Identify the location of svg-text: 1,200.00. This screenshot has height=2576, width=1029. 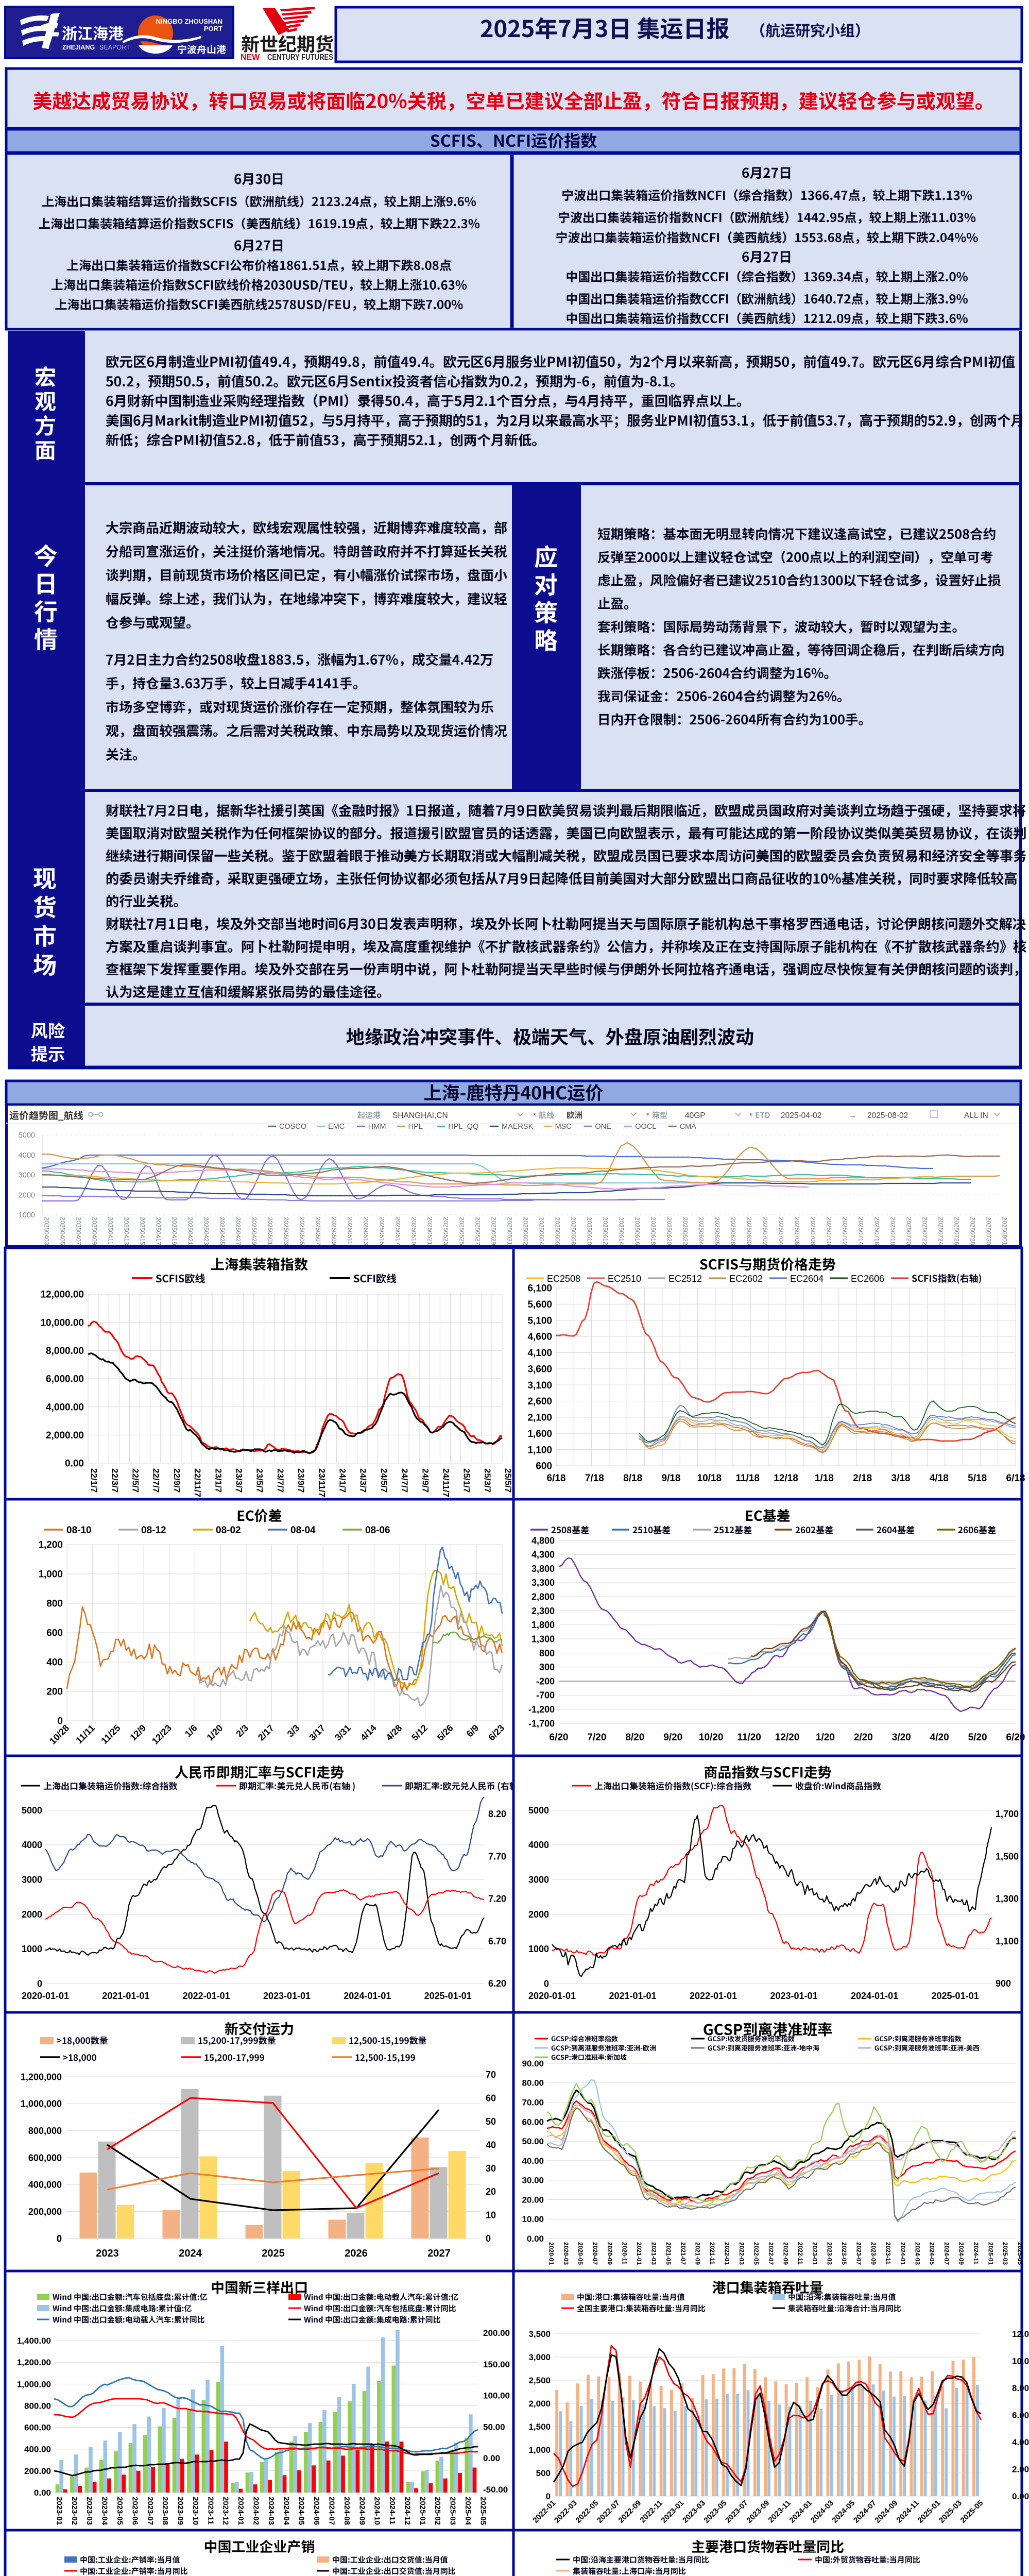
(34, 2362).